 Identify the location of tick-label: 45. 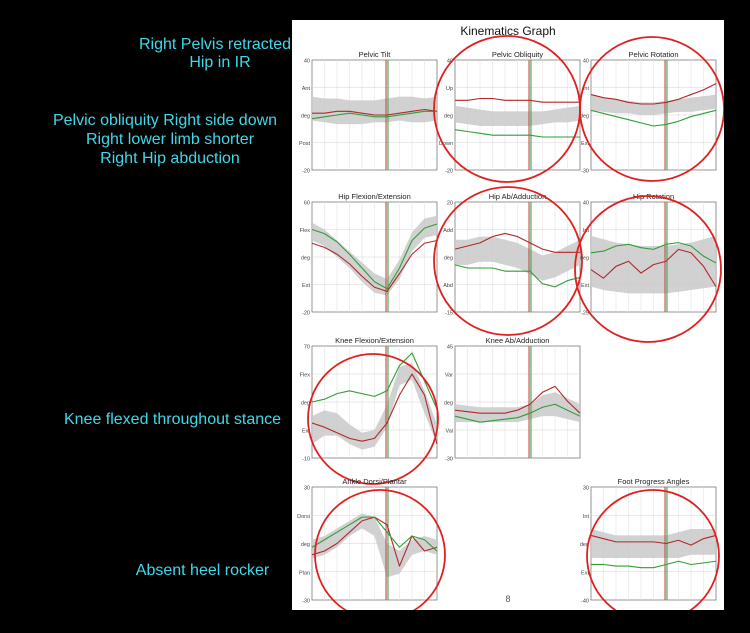
(450, 348).